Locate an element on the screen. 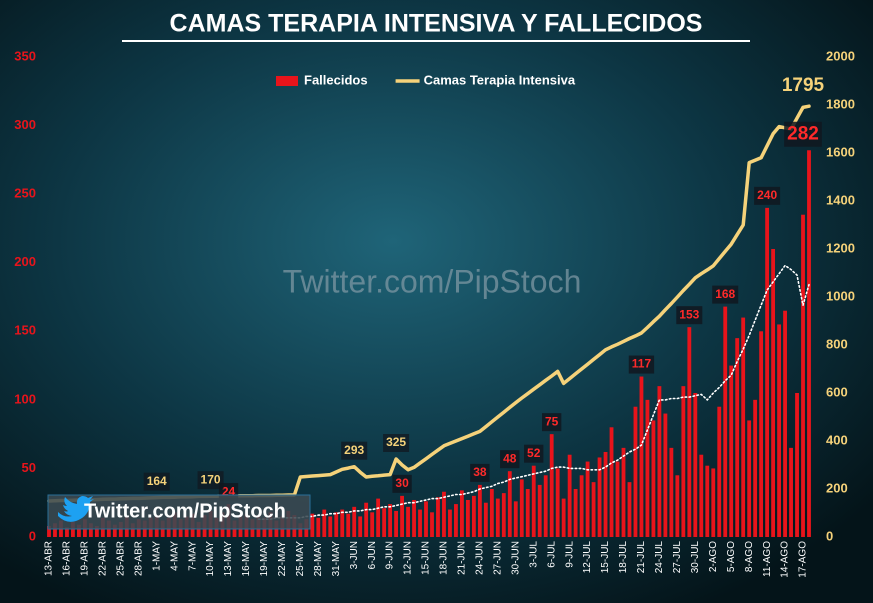  legend-label: Fallecidos is located at coordinates (336, 79).